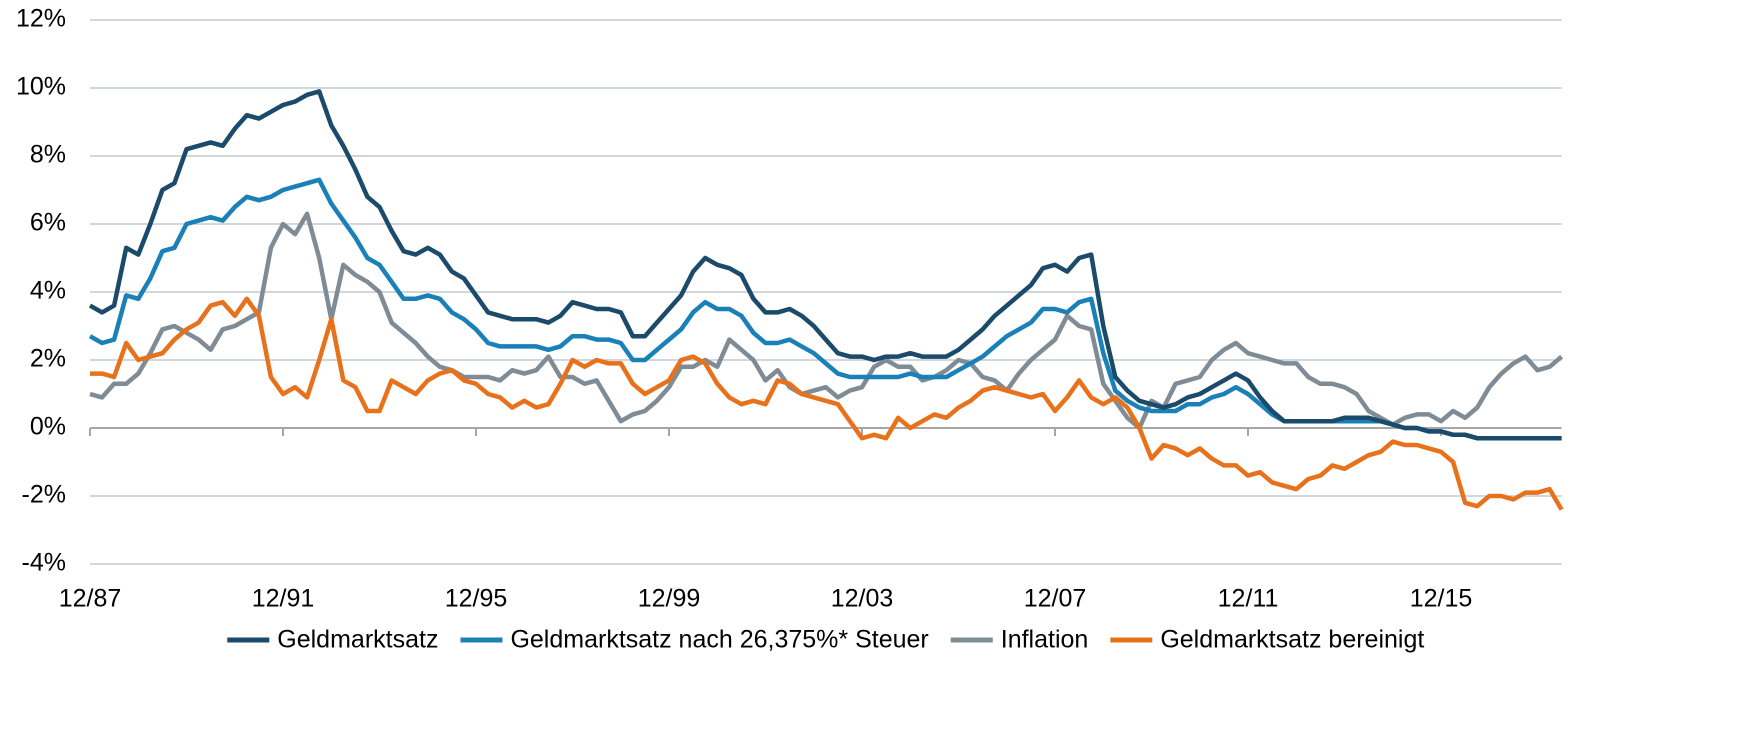 This screenshot has width=1756, height=735. Describe the element at coordinates (44, 495) in the screenshot. I see `y-tick-label: -2%` at that location.